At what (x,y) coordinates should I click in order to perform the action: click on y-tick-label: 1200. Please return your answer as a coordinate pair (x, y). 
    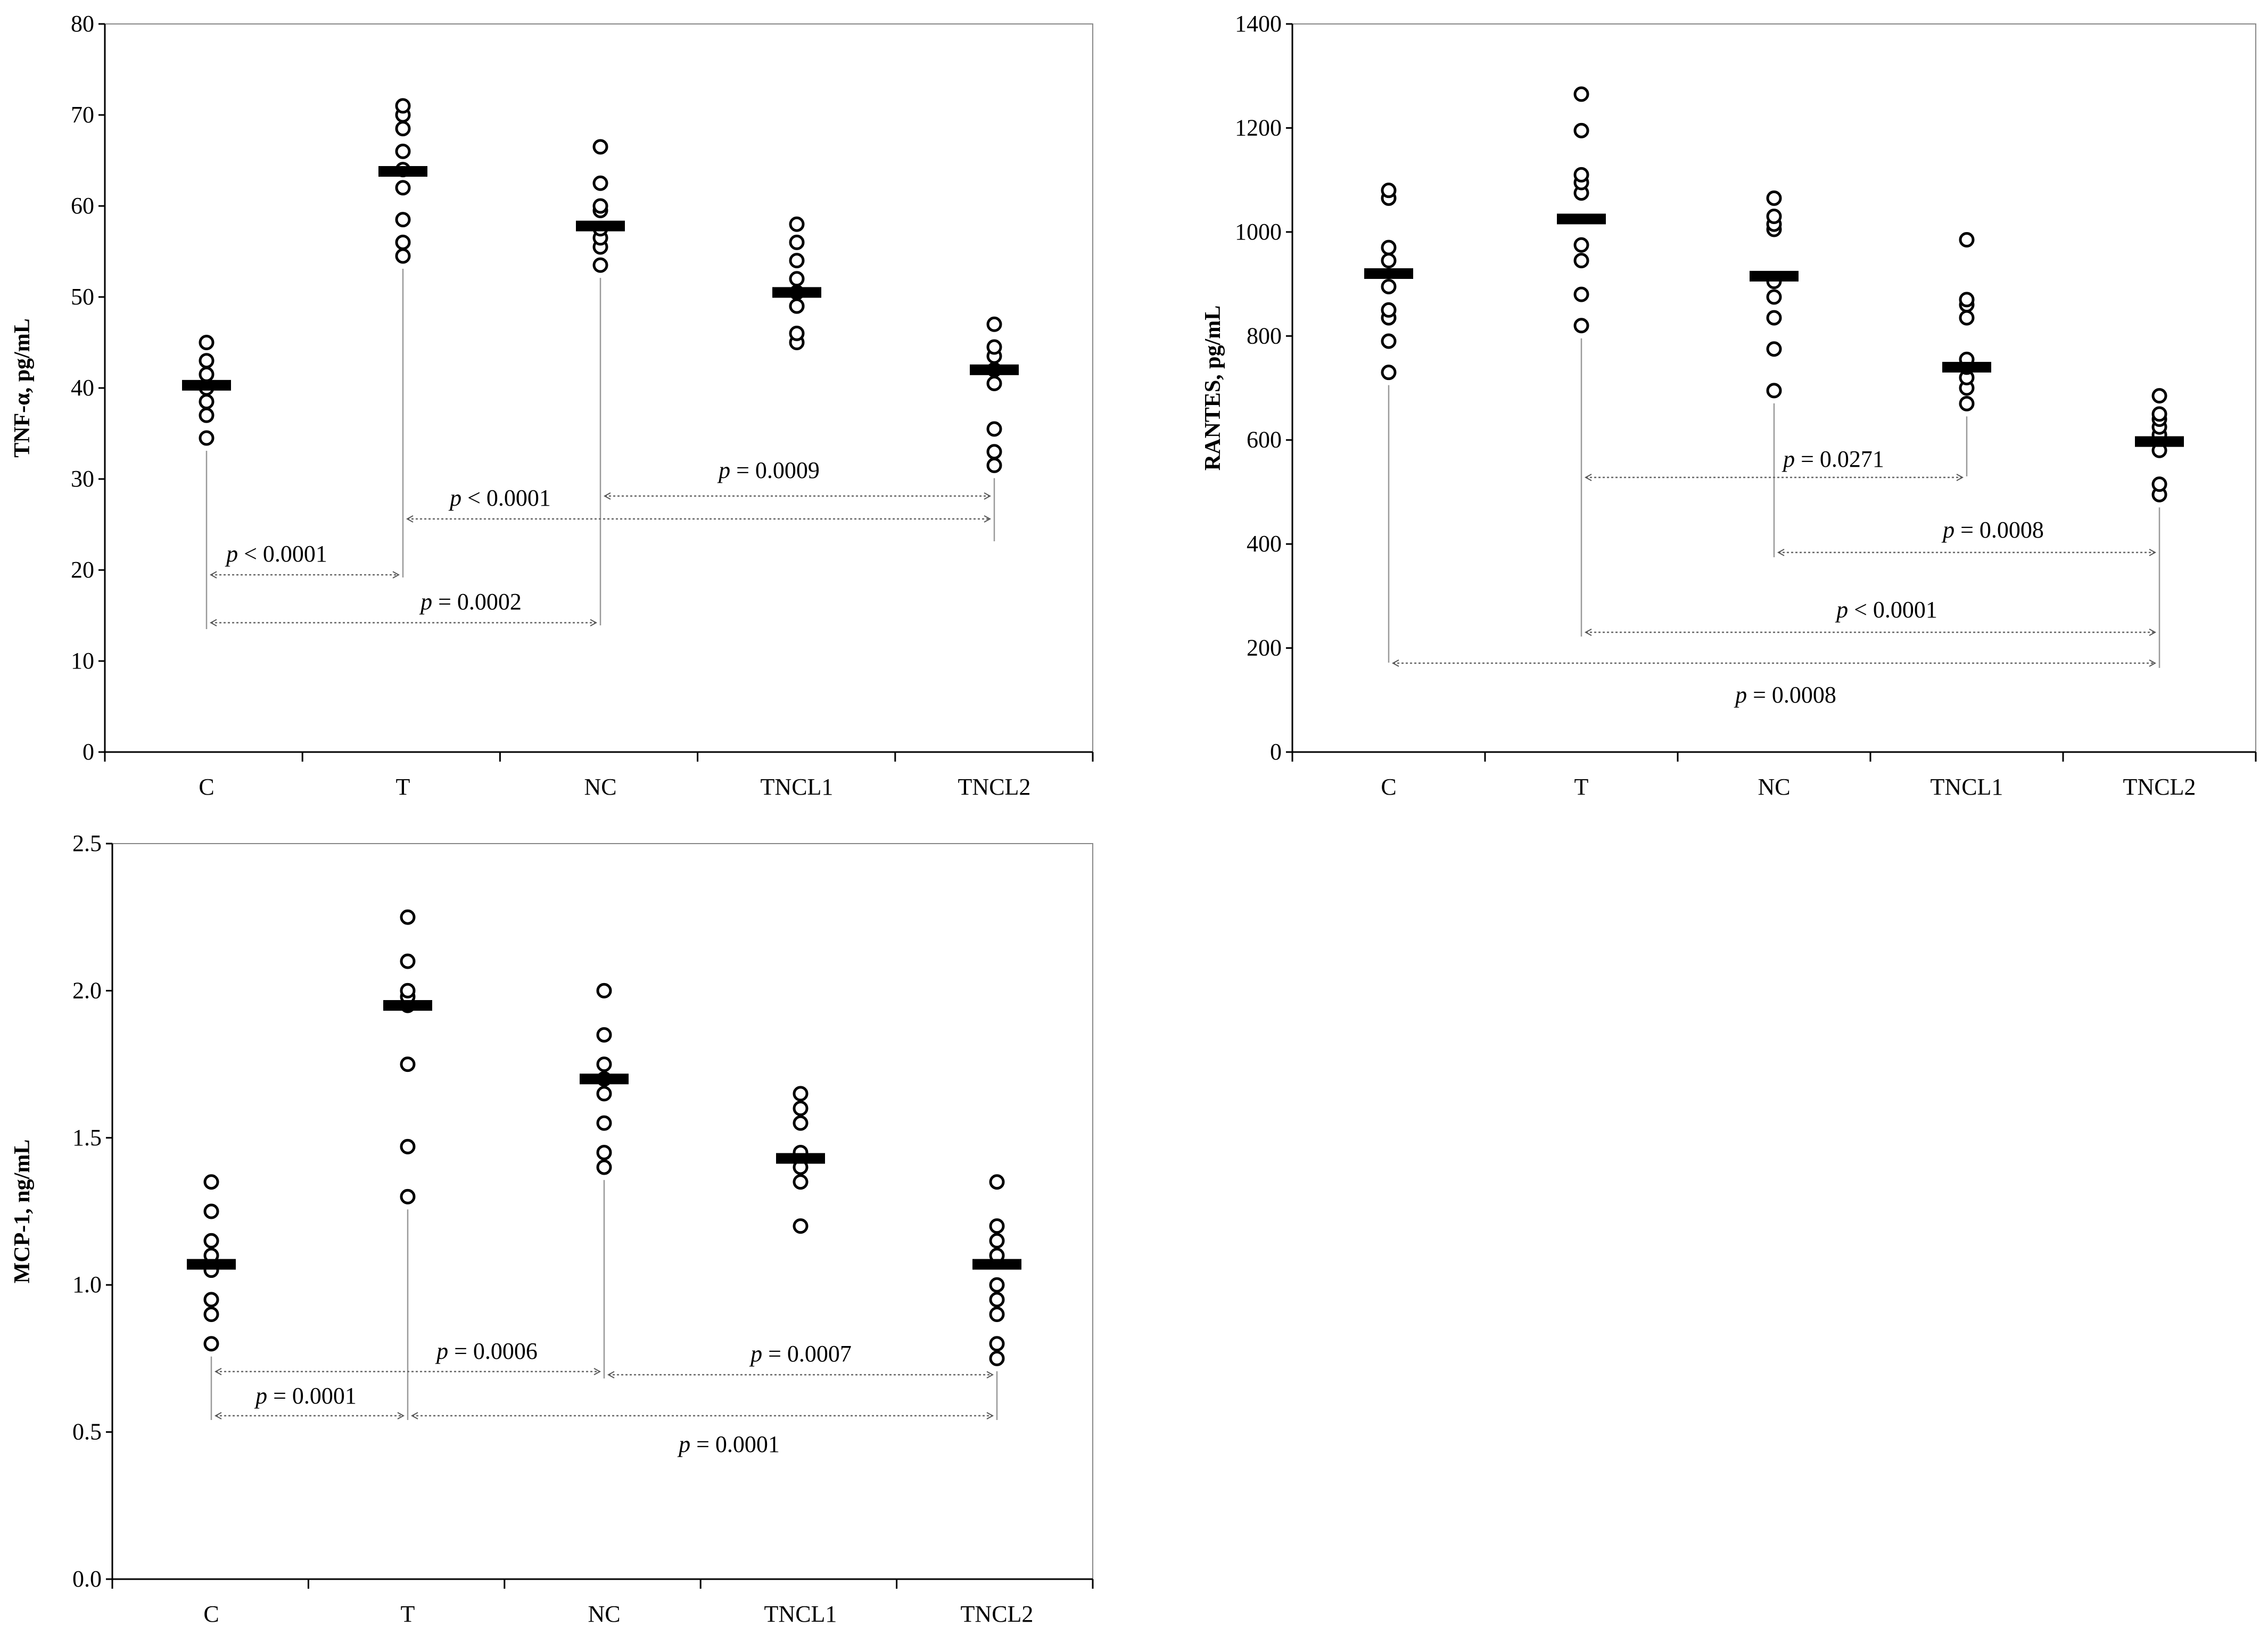
    Looking at the image, I should click on (1258, 128).